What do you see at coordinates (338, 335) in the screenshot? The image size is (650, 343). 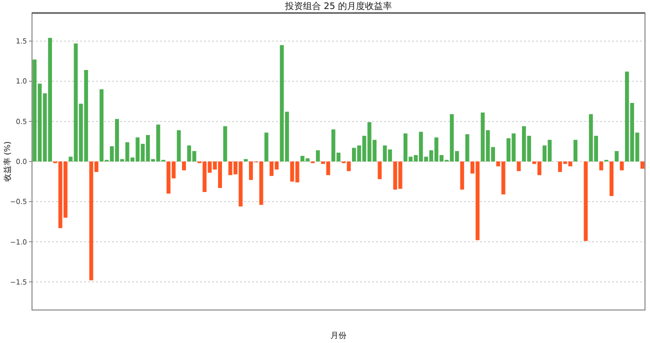 I see `x-axis-title: 月份` at bounding box center [338, 335].